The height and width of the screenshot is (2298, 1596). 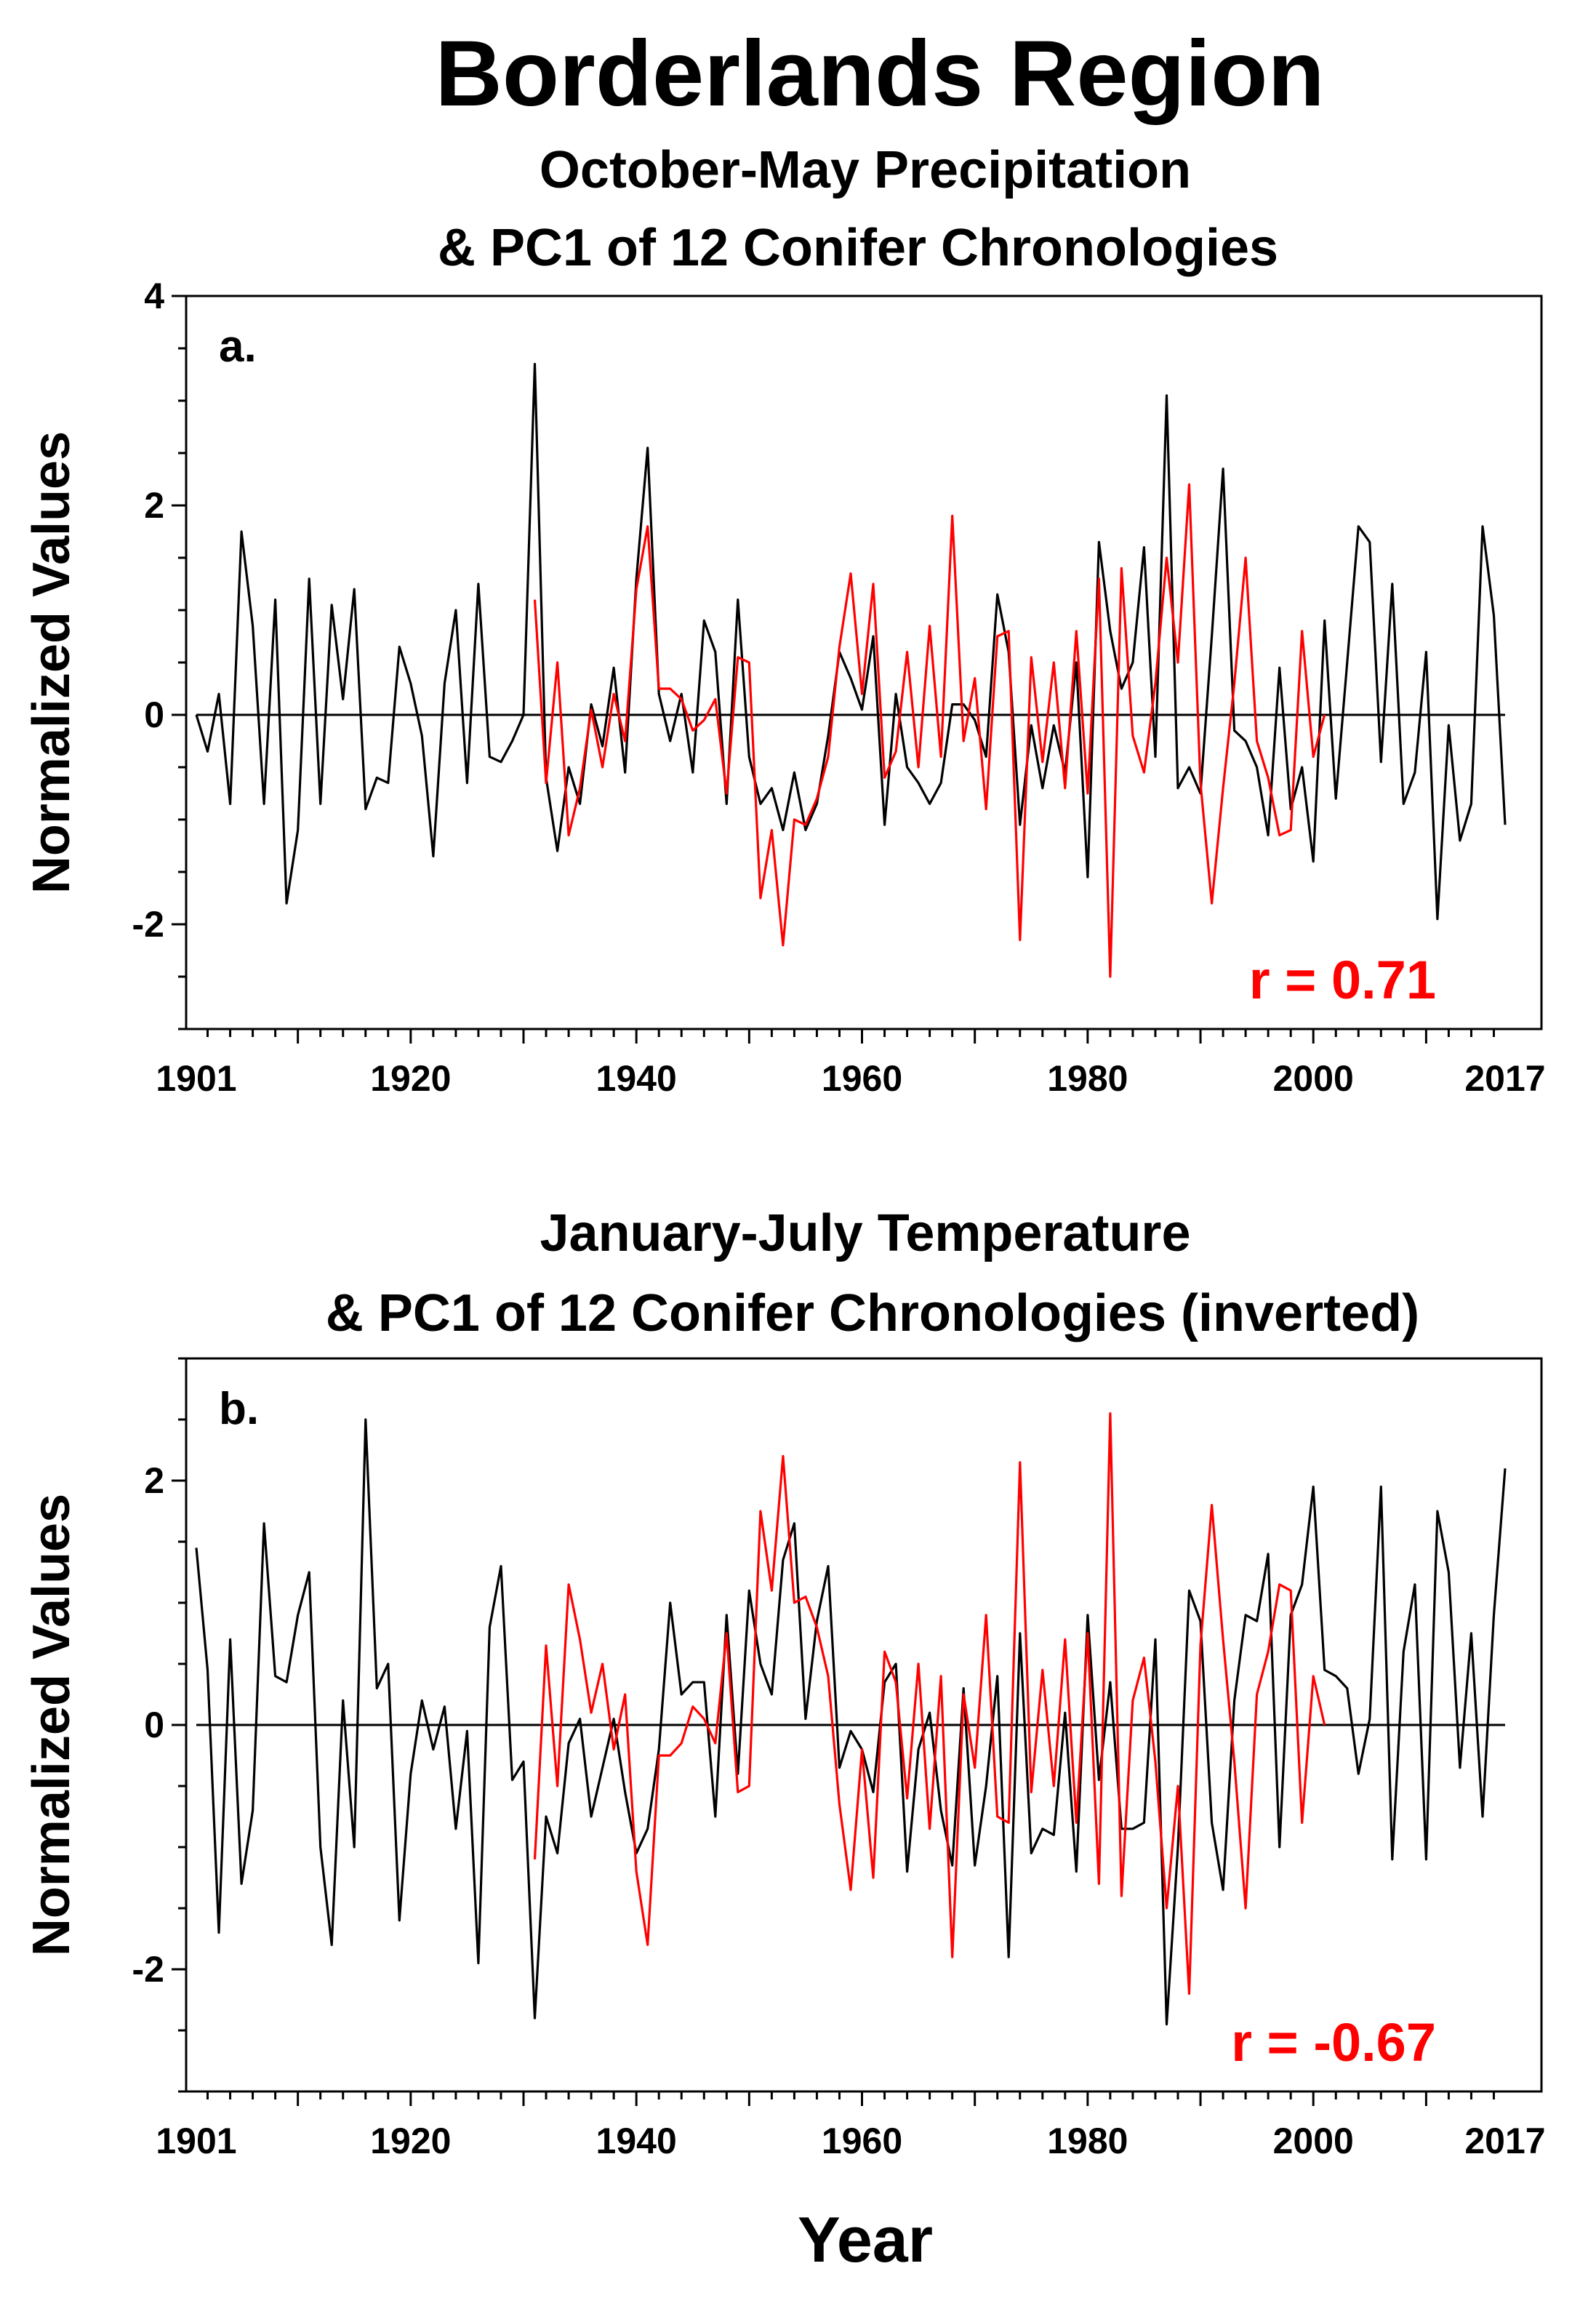 What do you see at coordinates (148, 924) in the screenshot?
I see `panel-a-y-tick-label: -2` at bounding box center [148, 924].